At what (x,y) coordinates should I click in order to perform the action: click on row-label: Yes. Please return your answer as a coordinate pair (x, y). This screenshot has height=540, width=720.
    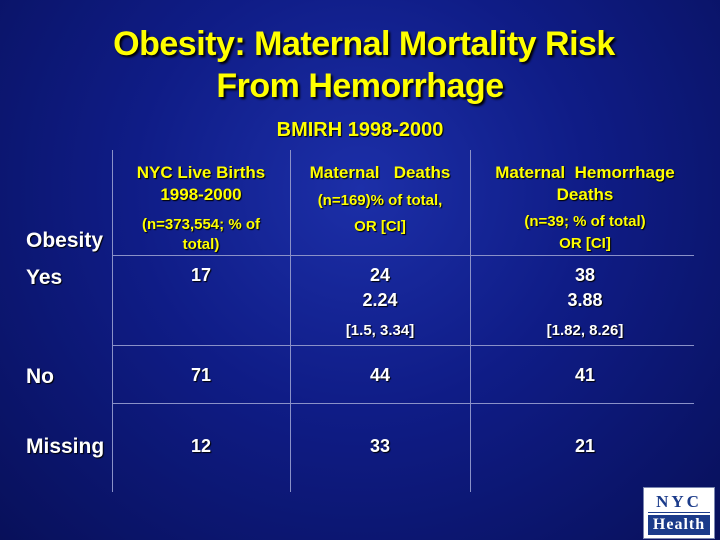
    Looking at the image, I should click on (44, 277).